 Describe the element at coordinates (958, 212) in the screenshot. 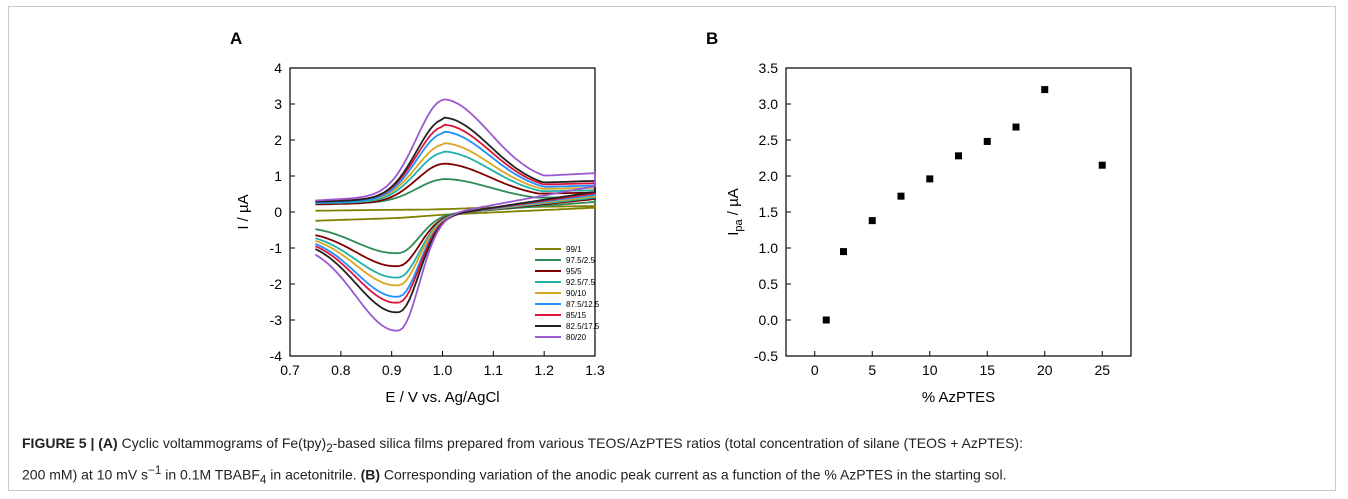

I see `plot-frame-b` at that location.